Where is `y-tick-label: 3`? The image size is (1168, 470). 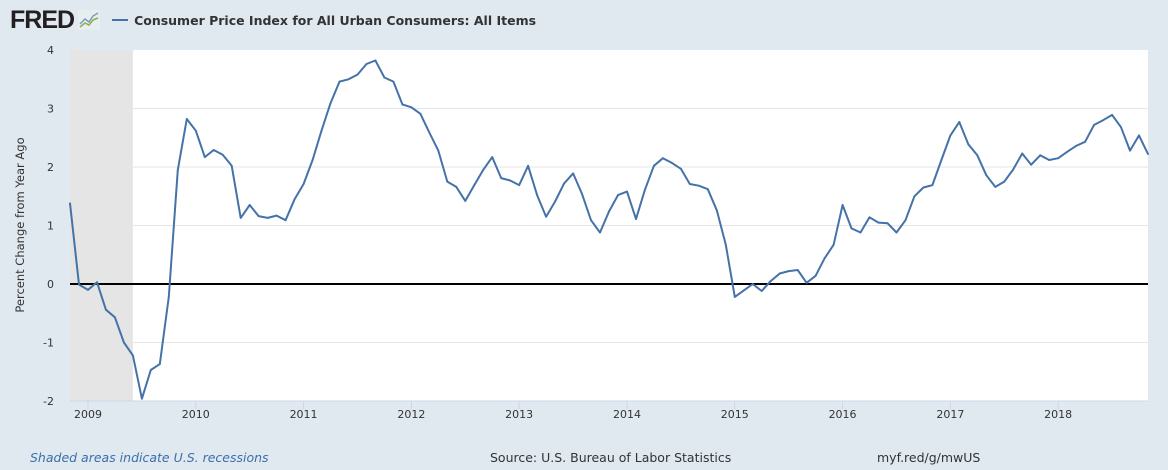 y-tick-label: 3 is located at coordinates (50, 109).